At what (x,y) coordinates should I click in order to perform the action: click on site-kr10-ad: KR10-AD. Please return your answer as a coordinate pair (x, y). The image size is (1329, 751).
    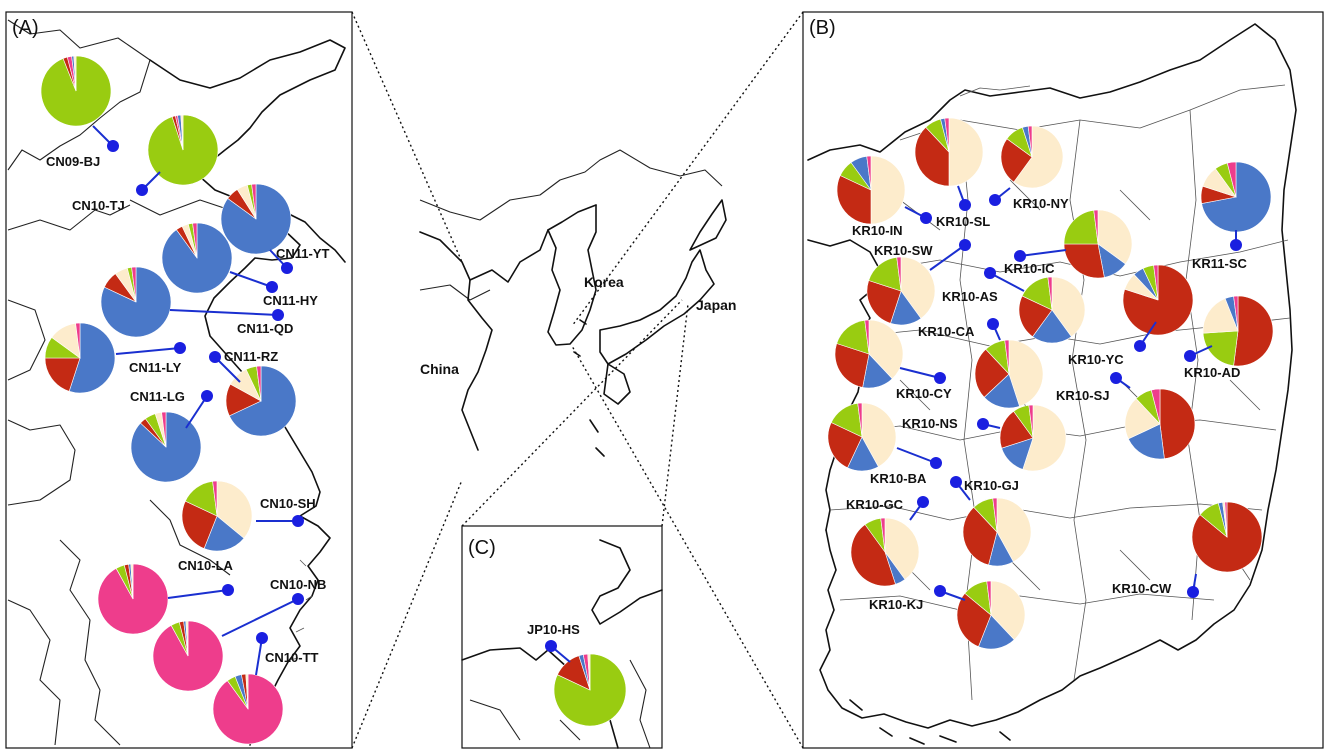
    Looking at the image, I should click on (1229, 337).